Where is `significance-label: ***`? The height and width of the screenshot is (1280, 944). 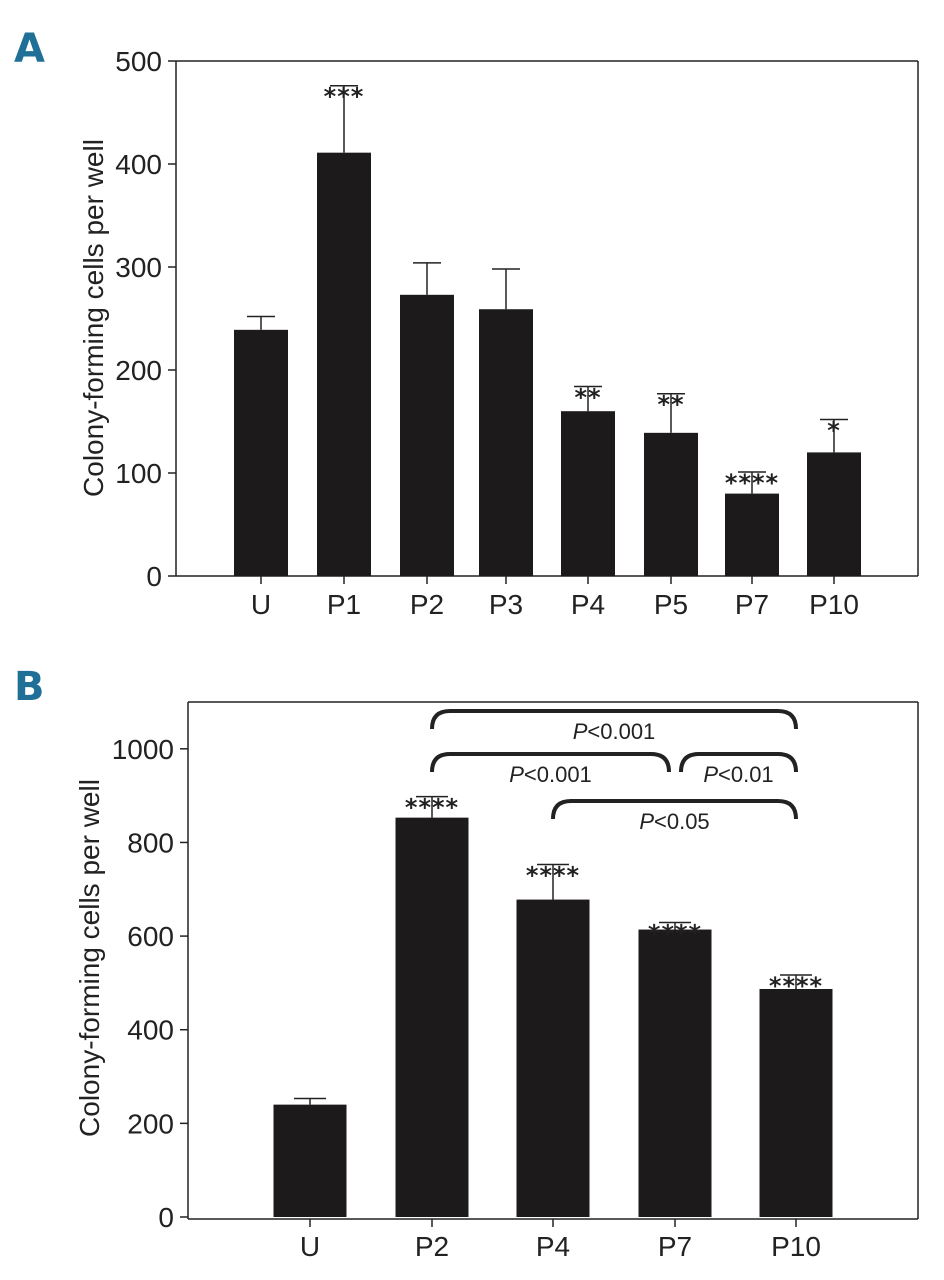 significance-label: *** is located at coordinates (344, 97).